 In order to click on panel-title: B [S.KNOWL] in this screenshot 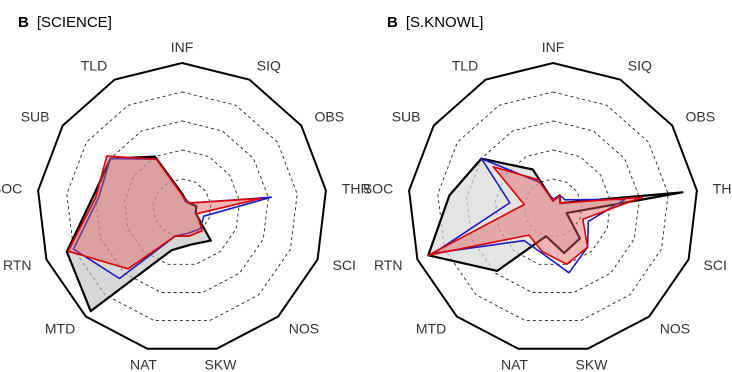, I will do `click(435, 22)`.